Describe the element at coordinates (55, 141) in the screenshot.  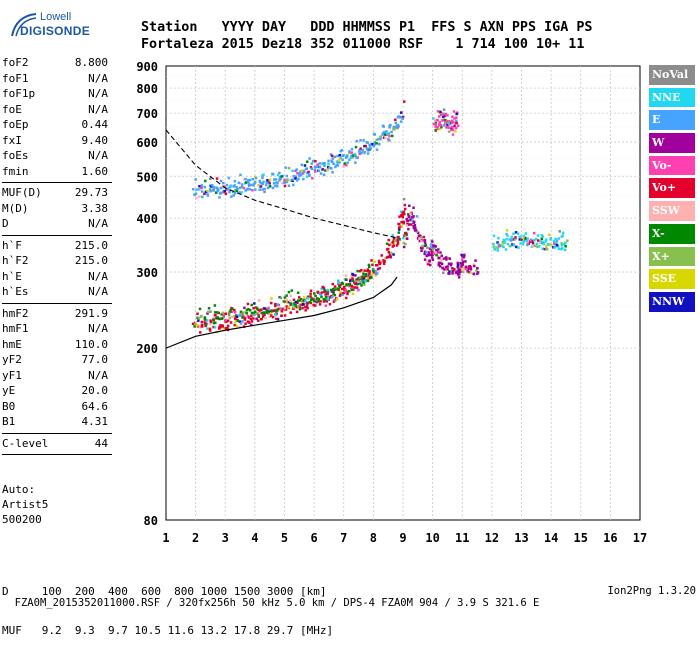
I see `param-row-fxi: fxI 9.40` at that location.